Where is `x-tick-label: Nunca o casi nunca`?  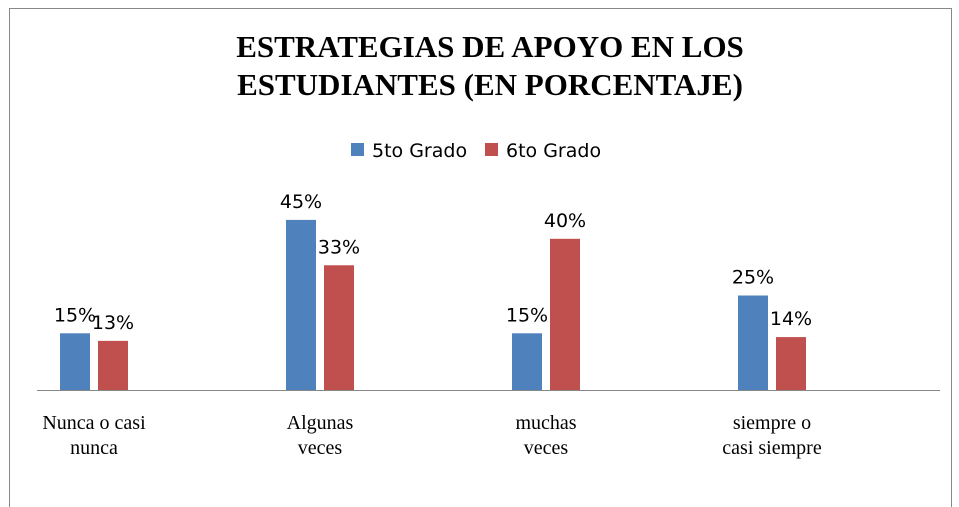
x-tick-label: Nunca o casi nunca is located at coordinates (94, 435).